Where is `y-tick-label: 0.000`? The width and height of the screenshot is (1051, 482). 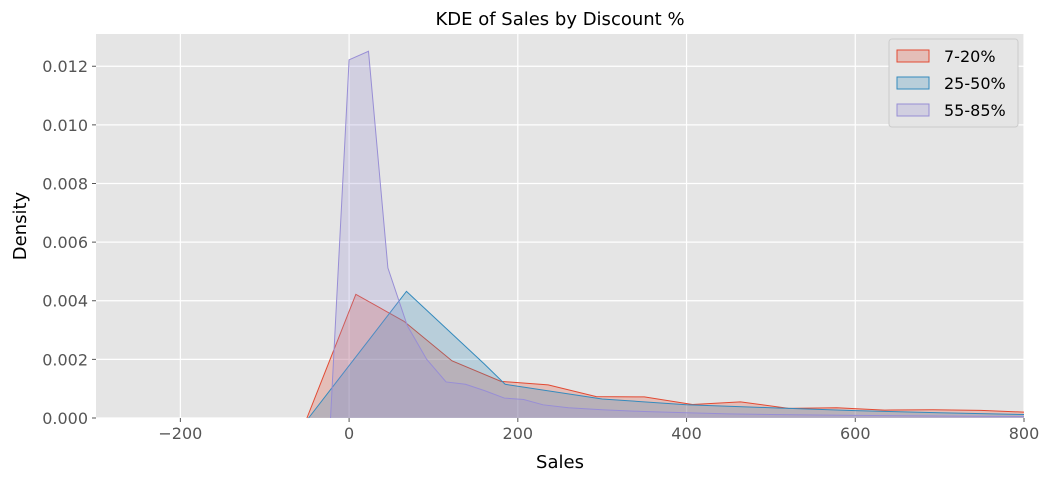
y-tick-label: 0.000 is located at coordinates (65, 418).